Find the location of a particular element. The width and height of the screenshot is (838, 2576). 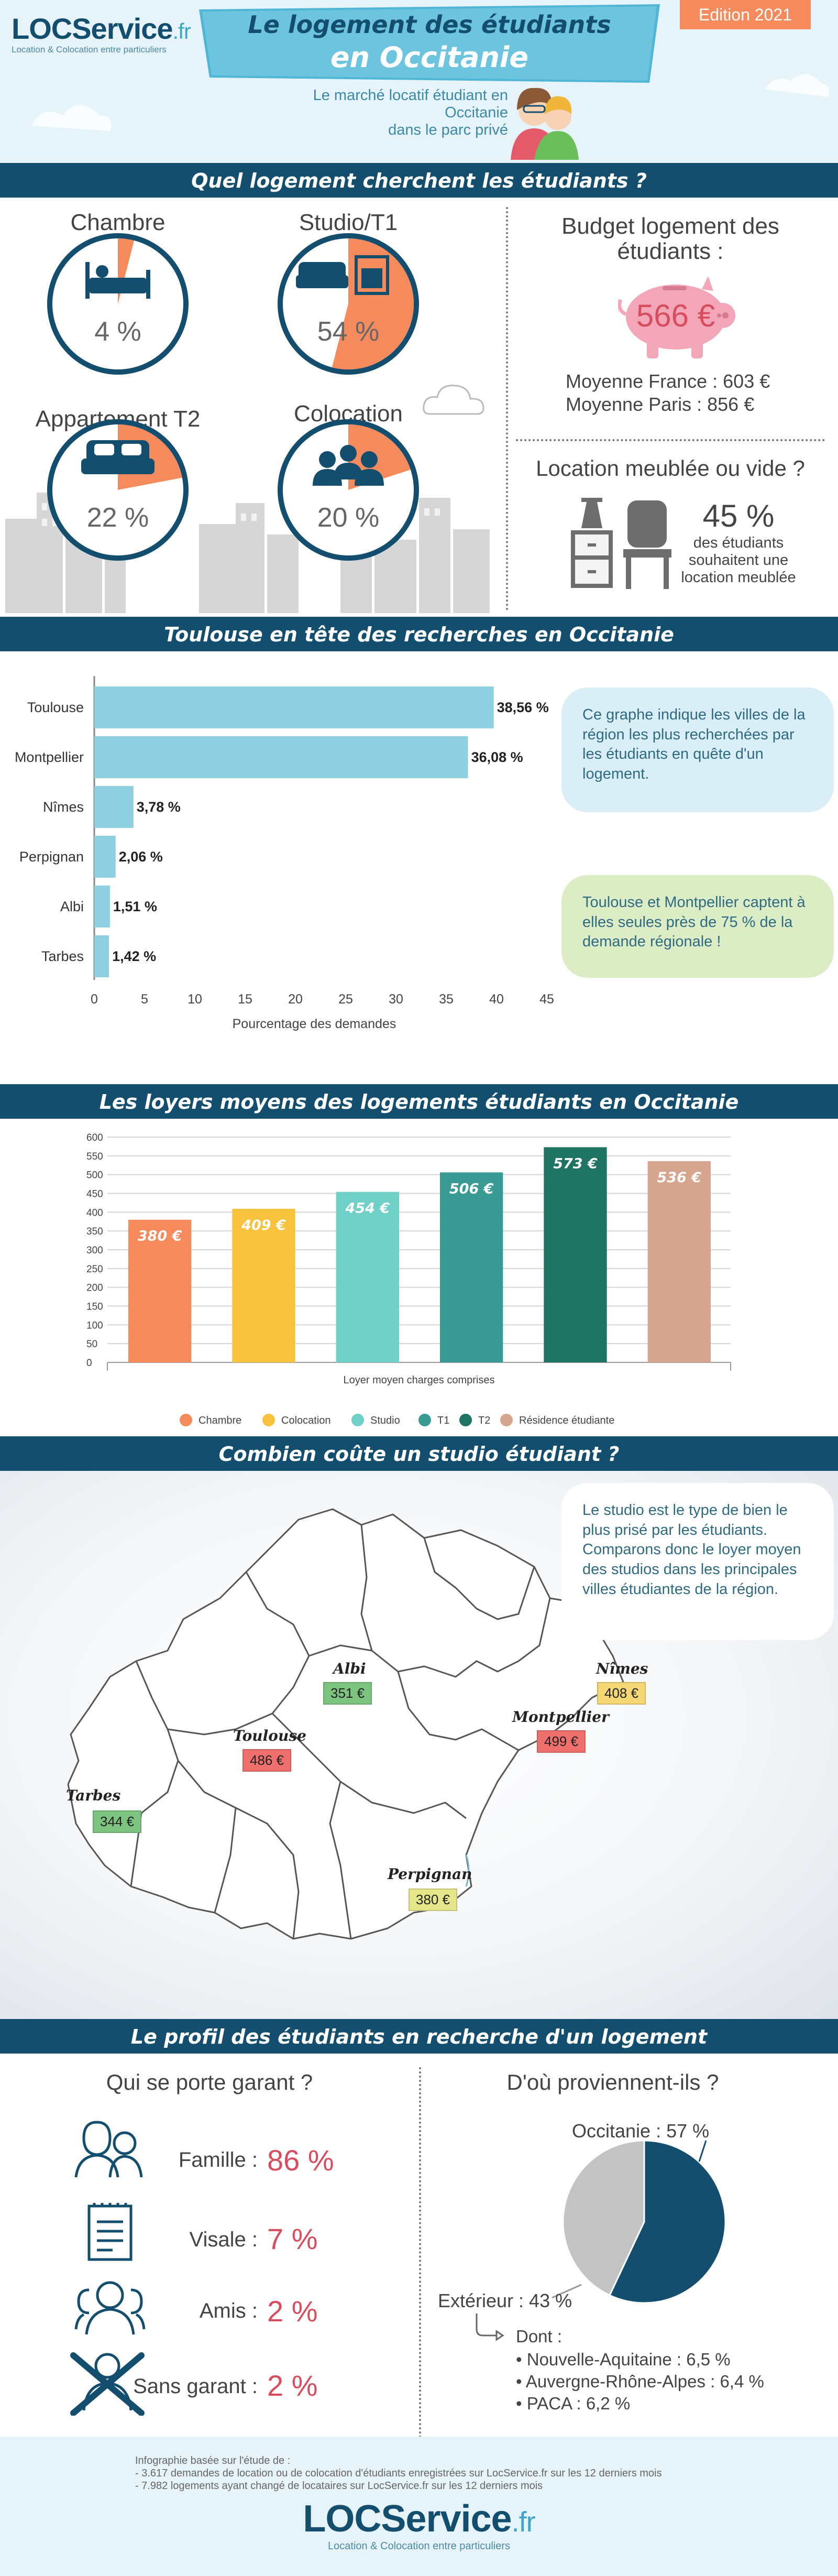

section1-band: Quel logement cherchent les étudiants ? is located at coordinates (419, 180).